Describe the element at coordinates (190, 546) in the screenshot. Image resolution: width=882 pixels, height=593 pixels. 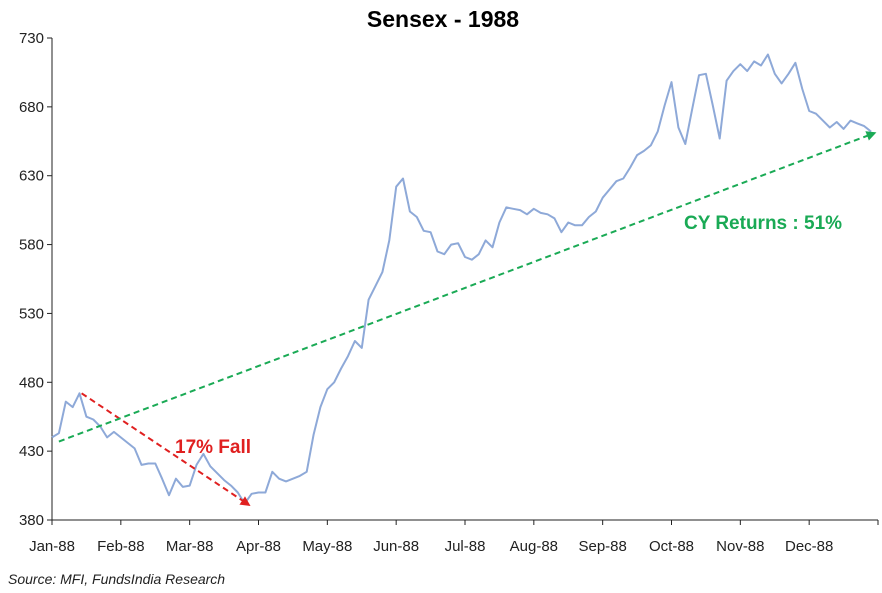
I see `x-tick-label: Mar-88` at that location.